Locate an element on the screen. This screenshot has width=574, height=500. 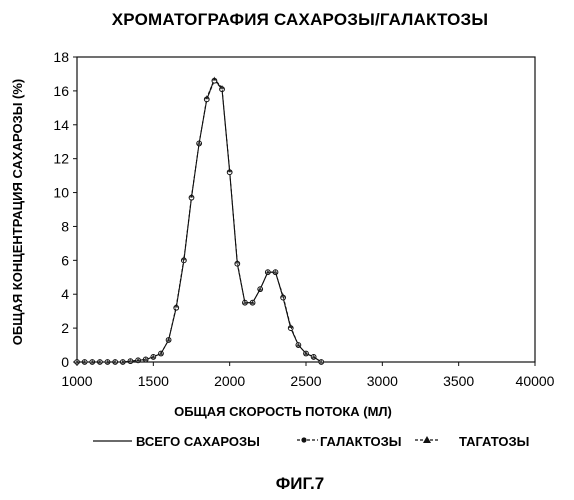
legend-galactose-label: ГАЛАКТОЗЫ is located at coordinates (360, 441).